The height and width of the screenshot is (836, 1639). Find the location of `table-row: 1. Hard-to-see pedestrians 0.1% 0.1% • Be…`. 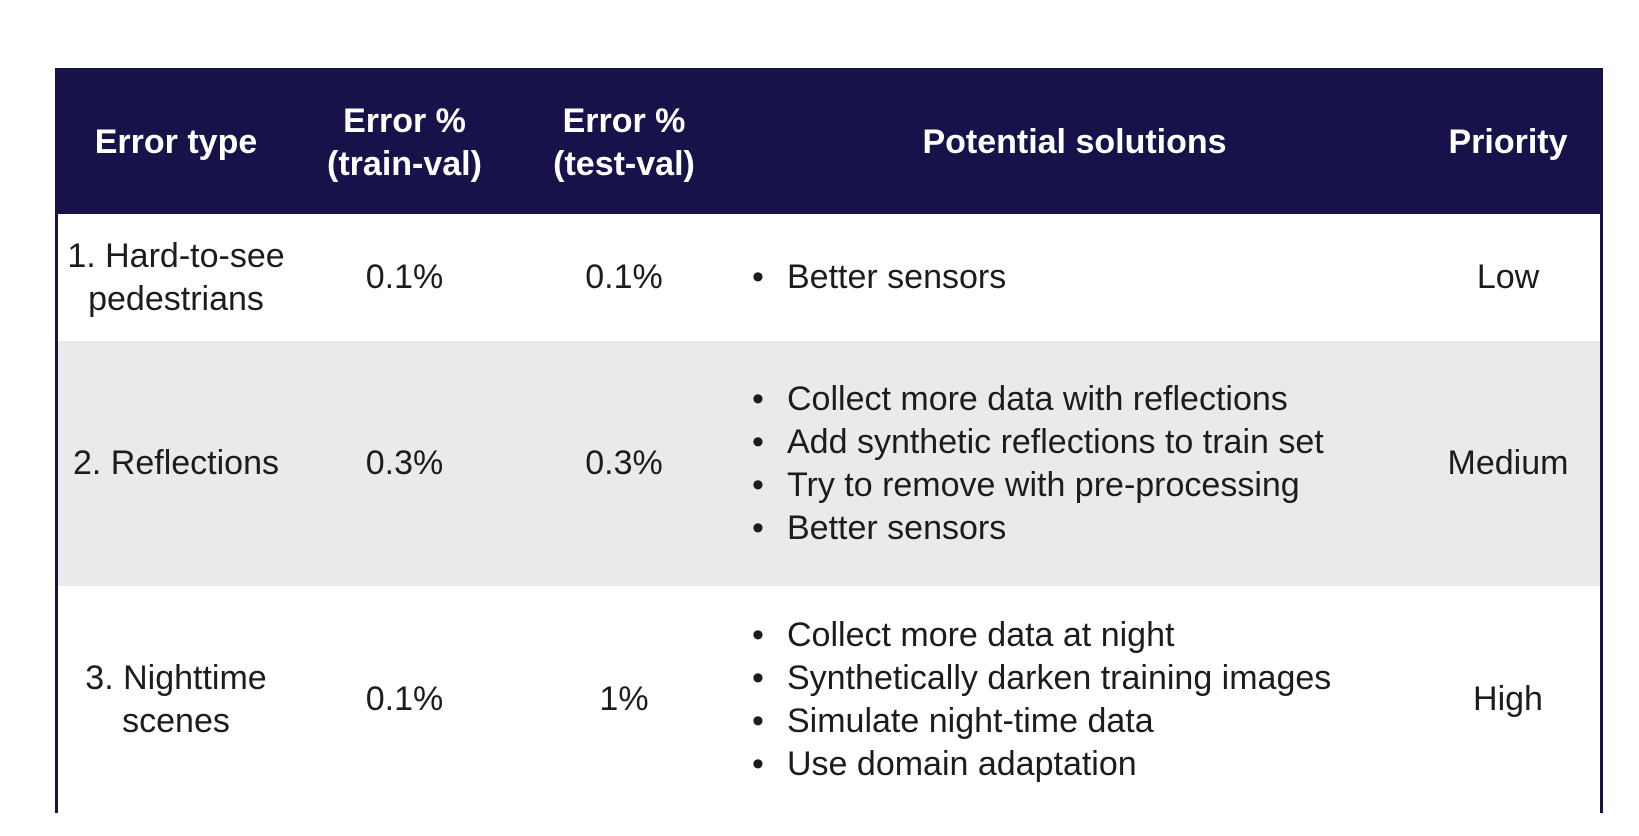

table-row: 1. Hard-to-see pedestrians 0.1% 0.1% • Be… is located at coordinates (829, 277).